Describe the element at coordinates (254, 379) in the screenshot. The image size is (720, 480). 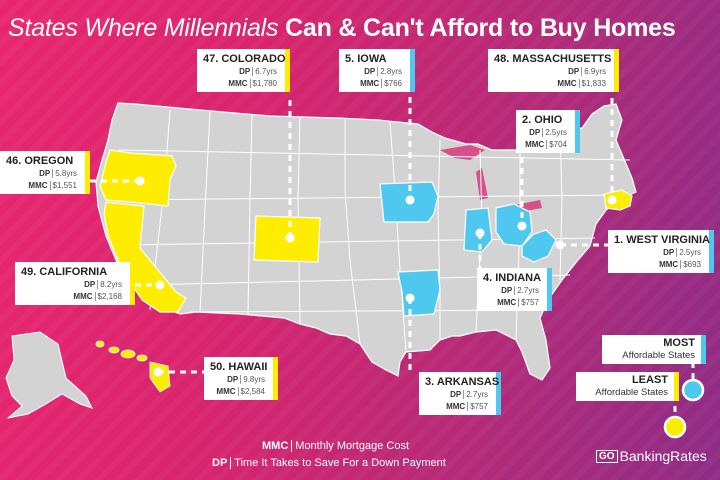
I see `card-hawaii-dp: 9.8yrs` at that location.